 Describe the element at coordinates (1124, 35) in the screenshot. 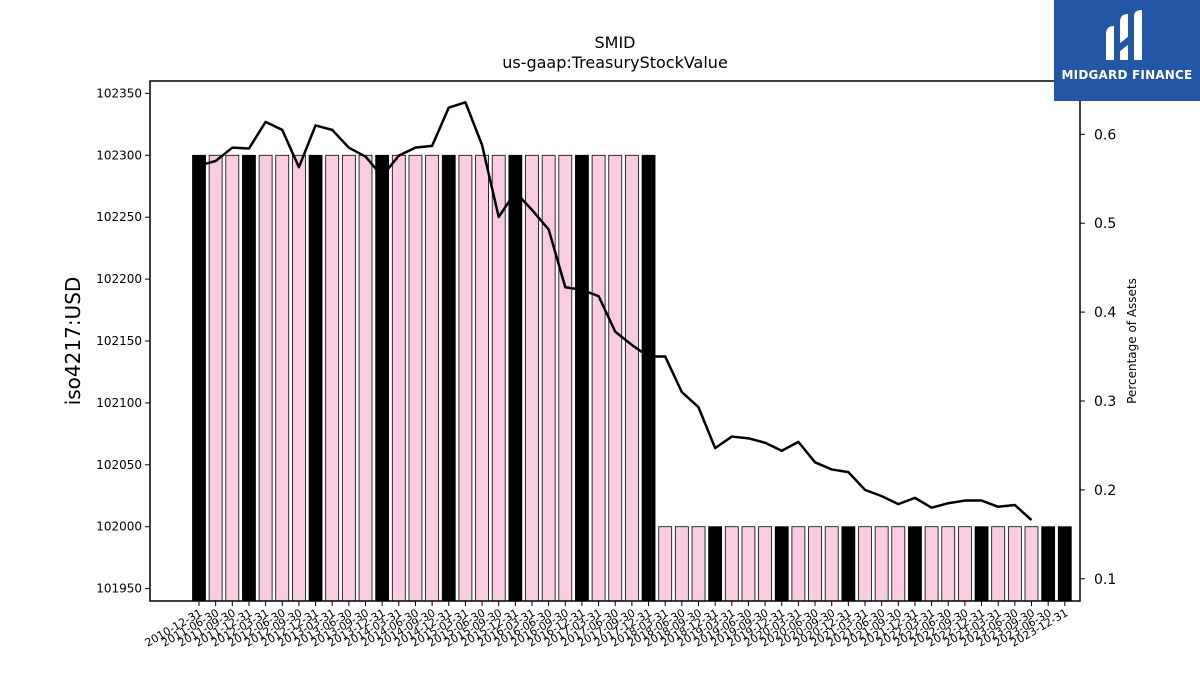

I see `logo-mark-icon` at that location.